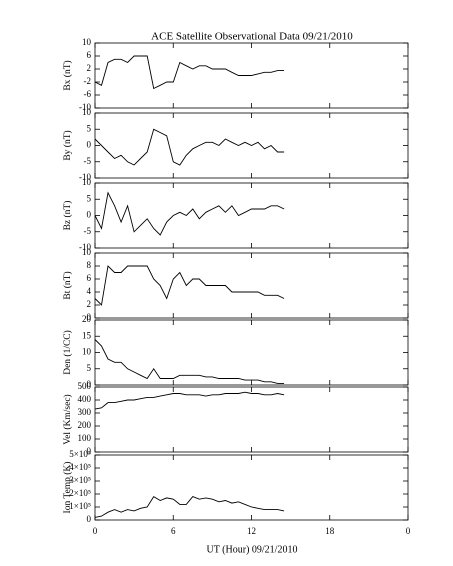 The image size is (453, 566). Describe the element at coordinates (87, 335) in the screenshot. I see `y-tick-label: 15` at that location.